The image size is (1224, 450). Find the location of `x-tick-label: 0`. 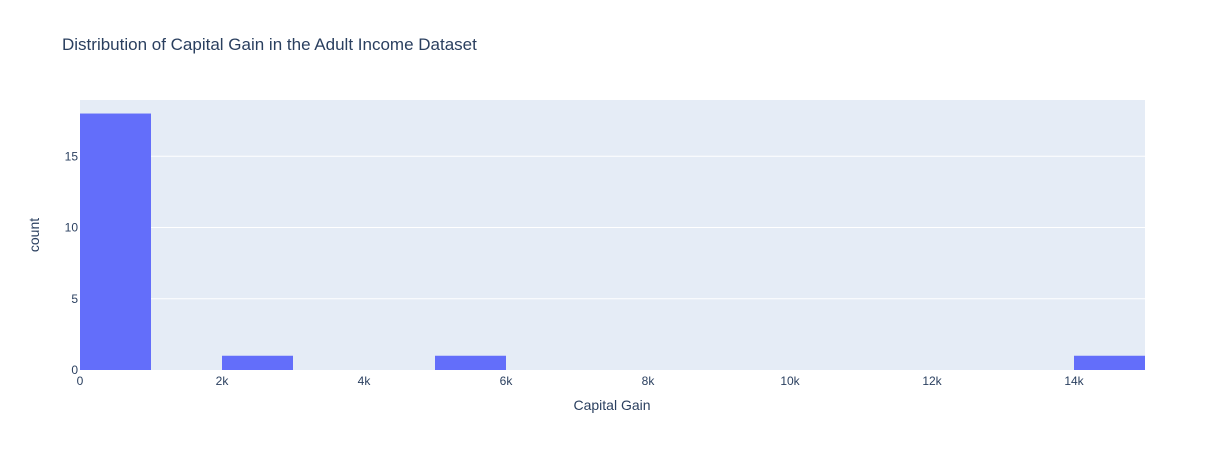

x-tick-label: 0 is located at coordinates (80, 381).